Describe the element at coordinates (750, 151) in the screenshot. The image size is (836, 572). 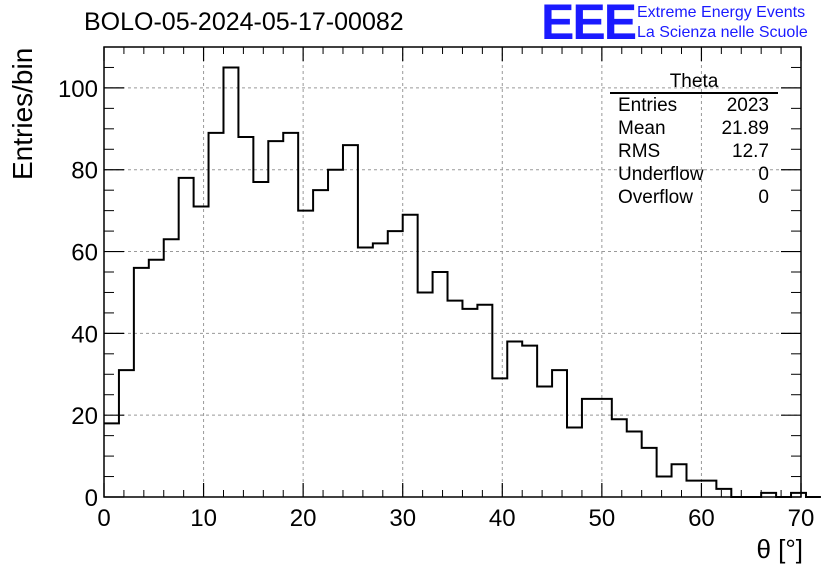
I see `stats-value: 12.7` at that location.